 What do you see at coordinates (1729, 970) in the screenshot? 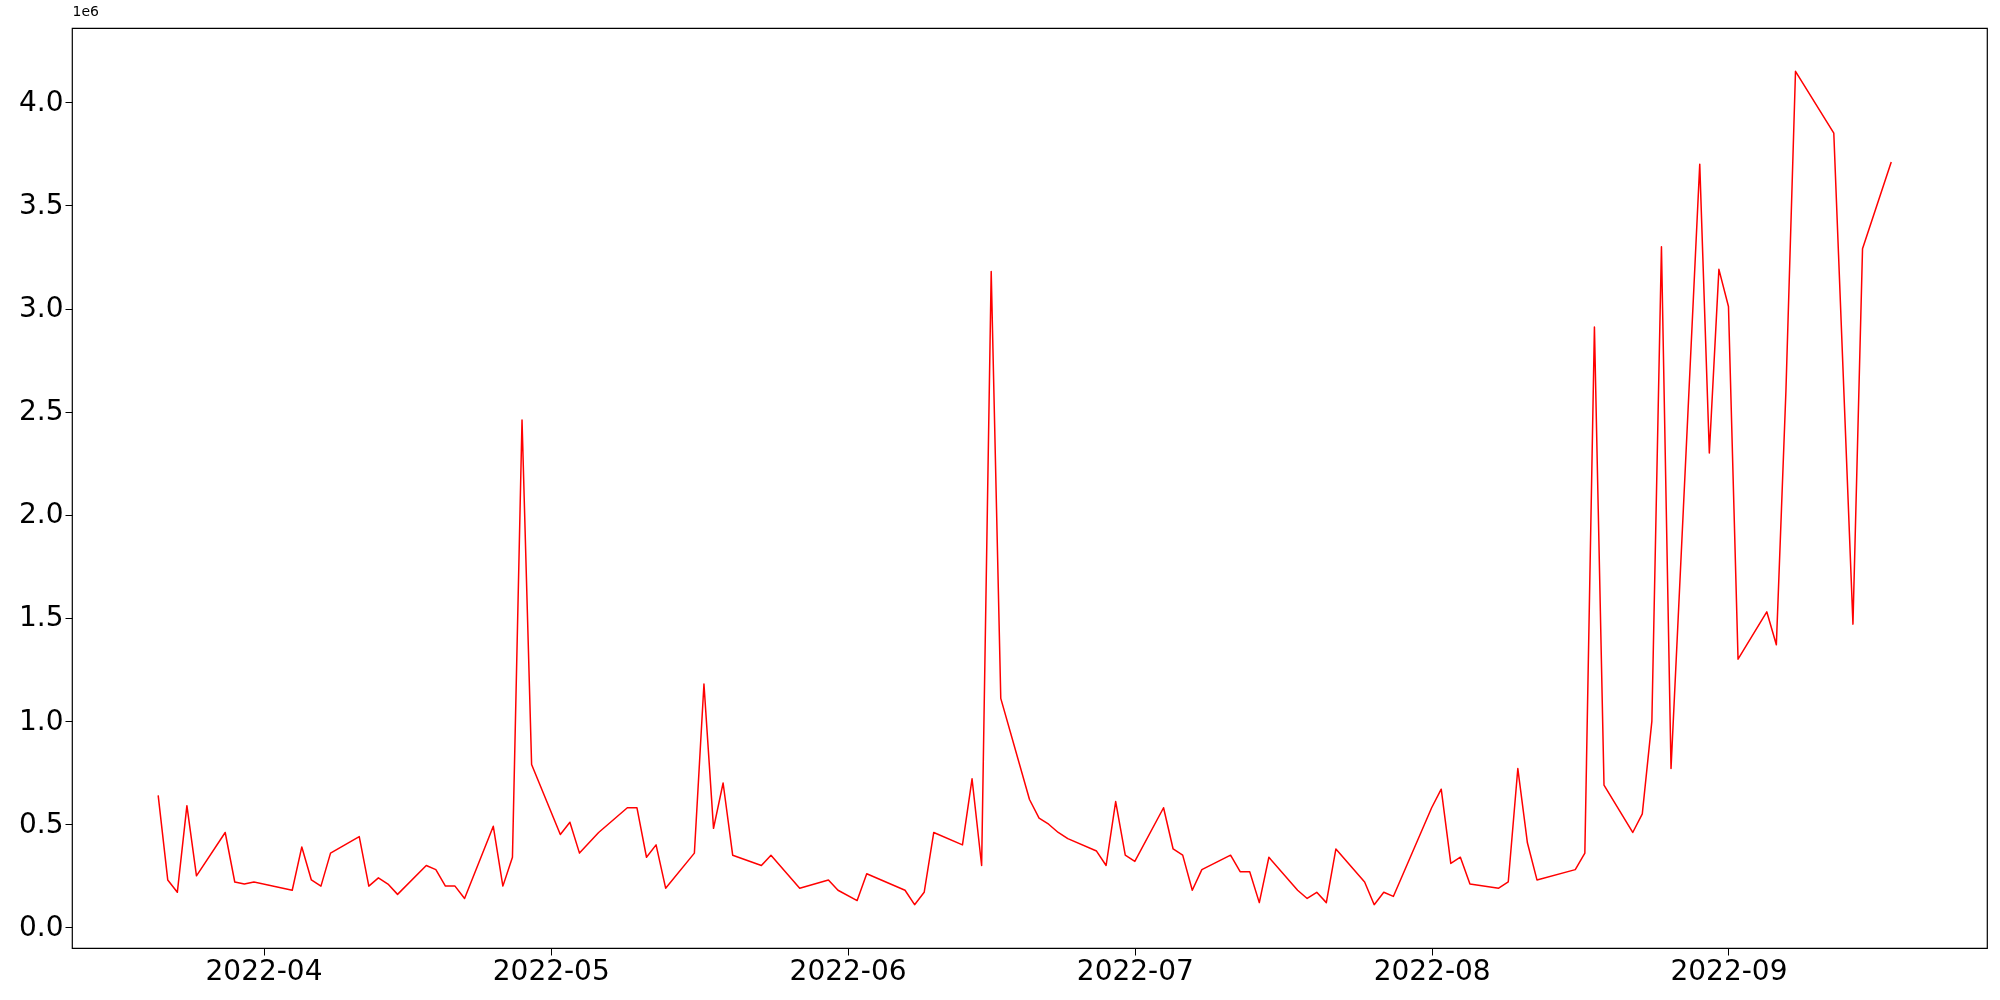
I see `x-tick-label: 2022-09` at bounding box center [1729, 970].